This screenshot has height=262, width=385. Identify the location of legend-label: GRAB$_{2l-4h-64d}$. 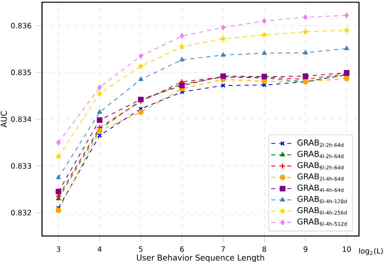
(321, 177).